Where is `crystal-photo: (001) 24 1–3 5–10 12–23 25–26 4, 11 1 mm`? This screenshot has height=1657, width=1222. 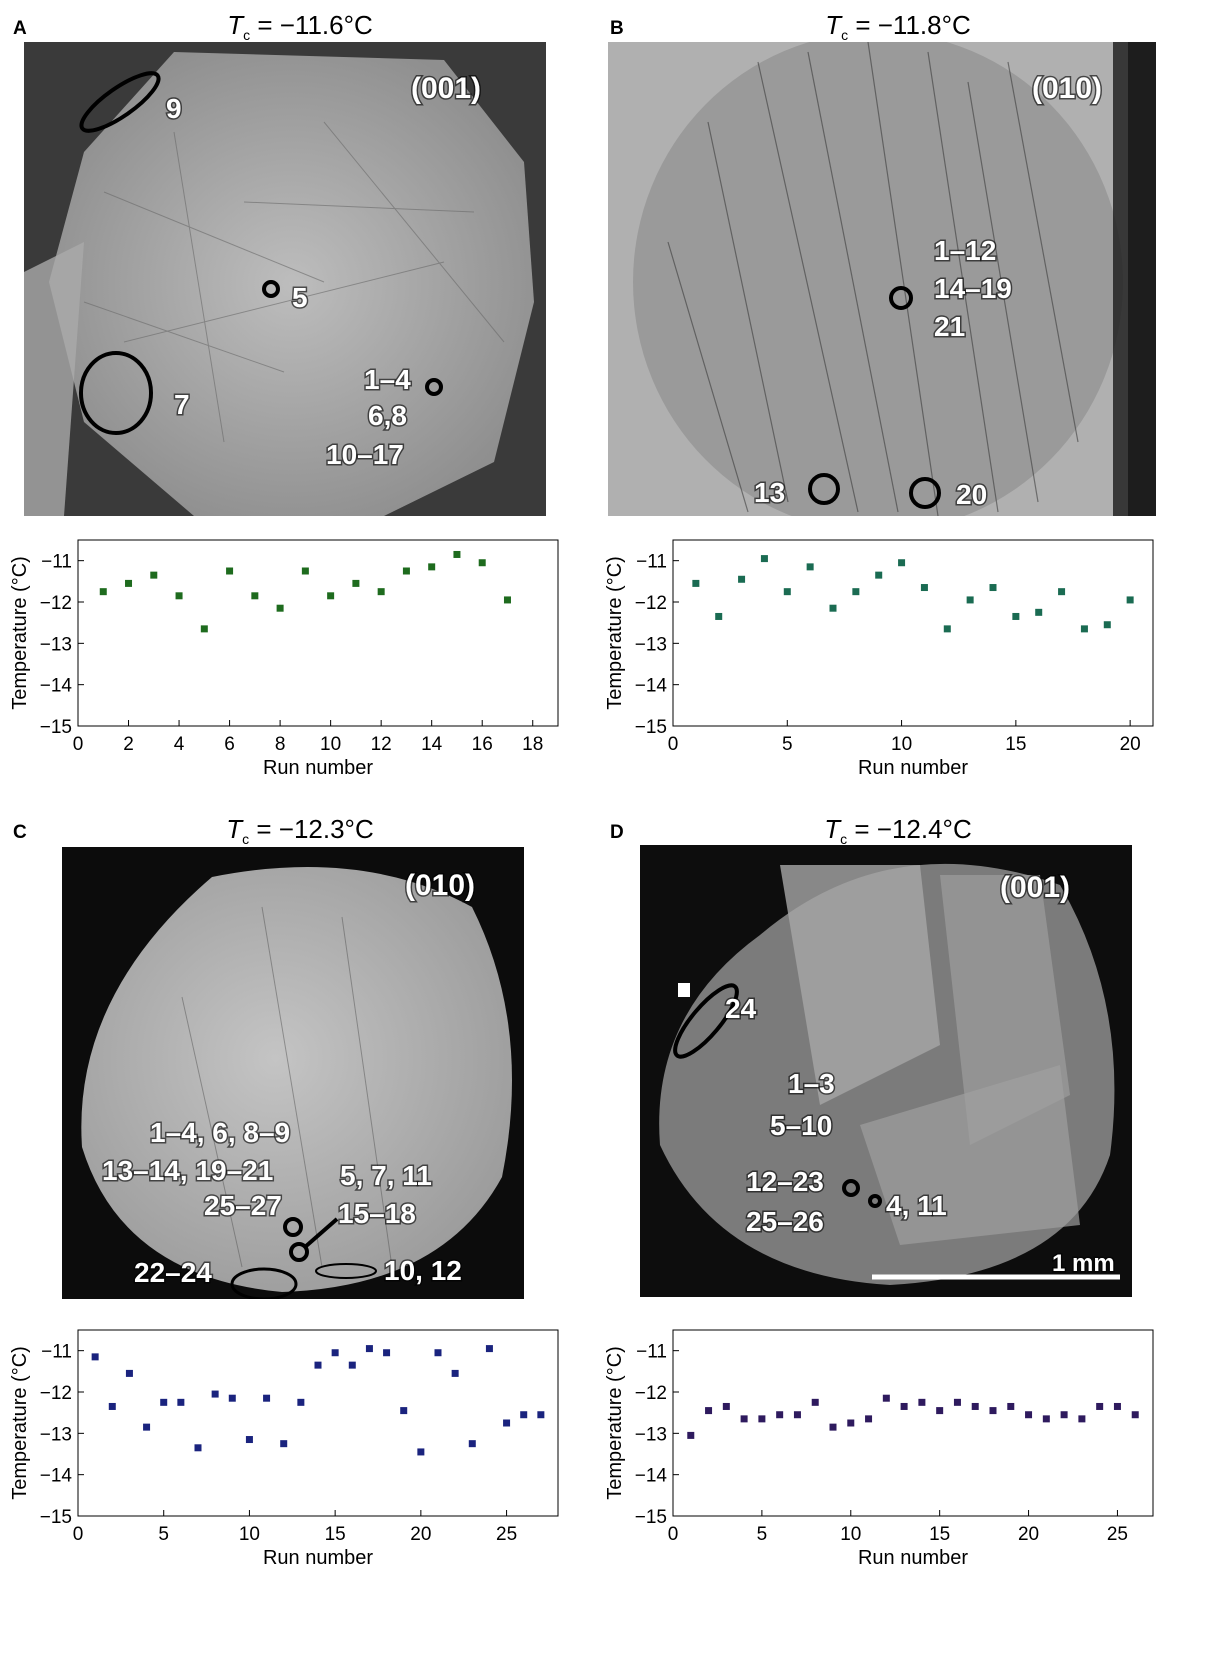 crystal-photo: (001) 24 1–3 5–10 12–23 25–26 4, 11 1 mm is located at coordinates (886, 1071).